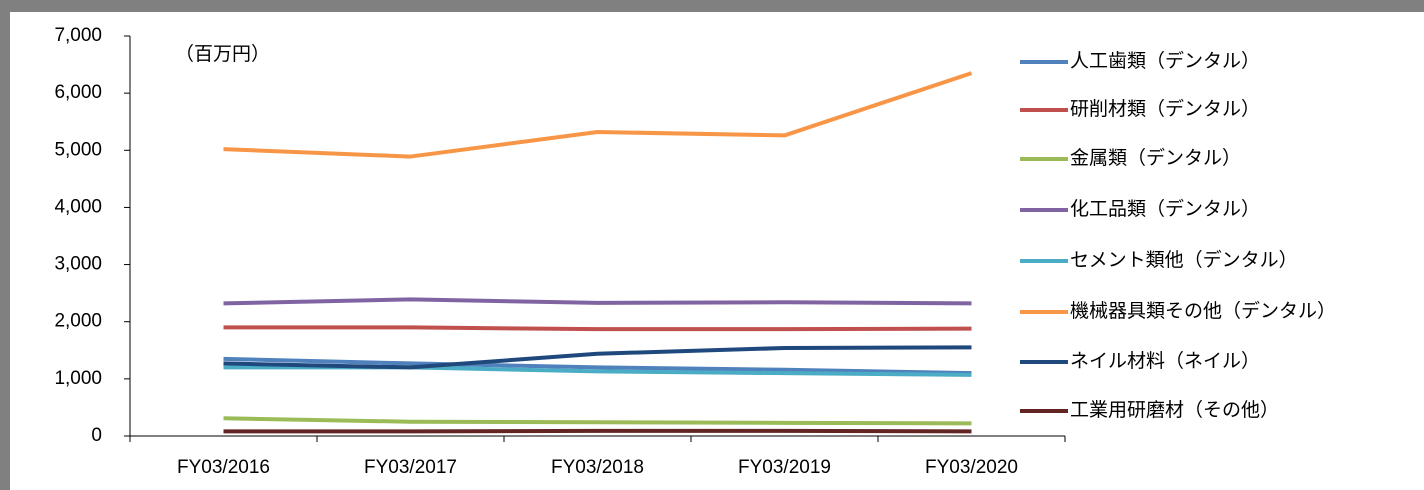 Image resolution: width=1424 pixels, height=490 pixels. What do you see at coordinates (1174, 410) in the screenshot?
I see `legend-label: 工業用研磨材（その他）` at bounding box center [1174, 410].